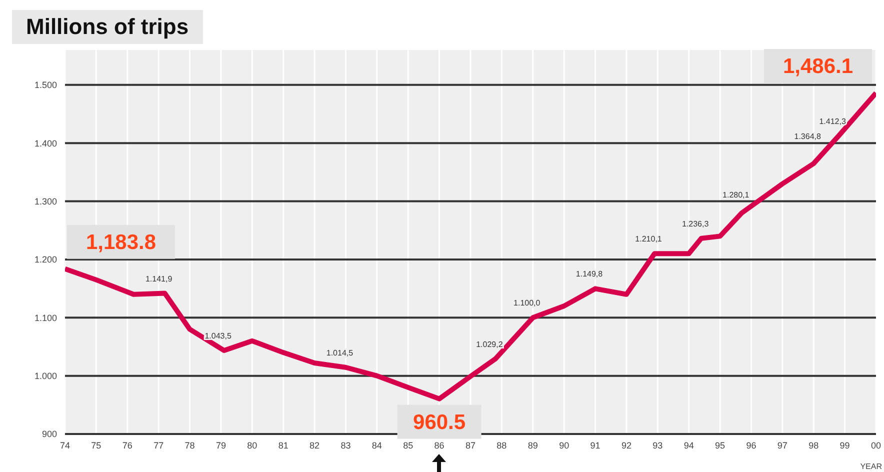 This screenshot has height=472, width=884. What do you see at coordinates (527, 303) in the screenshot?
I see `data-label: 1.100,0` at bounding box center [527, 303].